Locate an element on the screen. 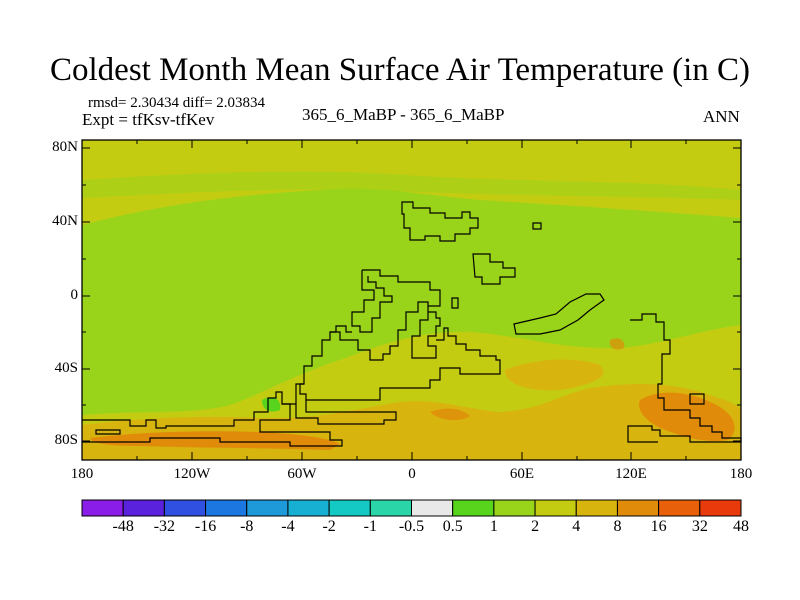  colorbar-label: 2 is located at coordinates (535, 526).